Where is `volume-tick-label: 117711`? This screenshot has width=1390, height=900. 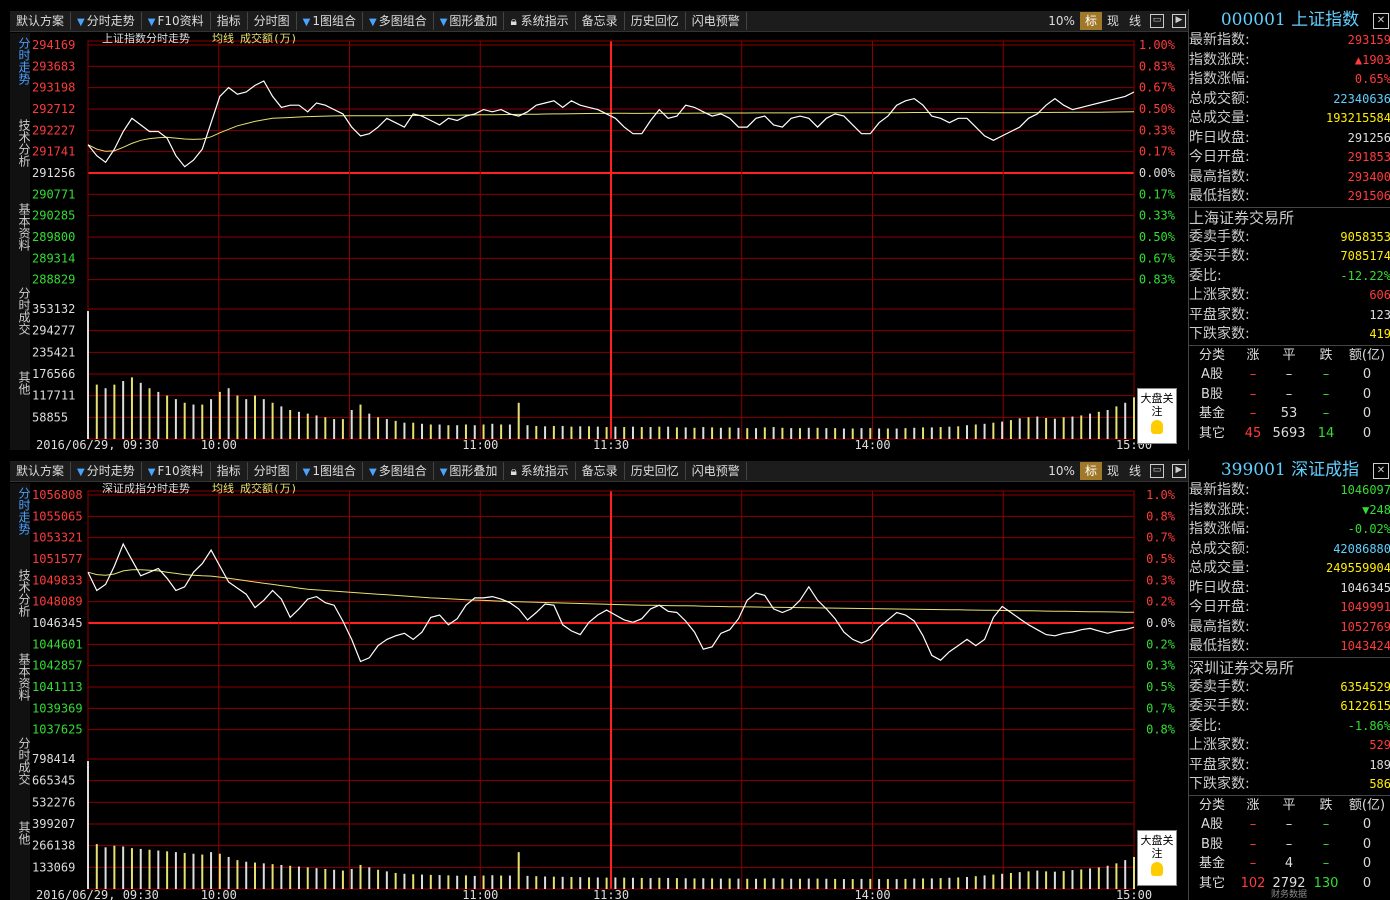
volume-tick-label: 117711 is located at coordinates (53, 396).